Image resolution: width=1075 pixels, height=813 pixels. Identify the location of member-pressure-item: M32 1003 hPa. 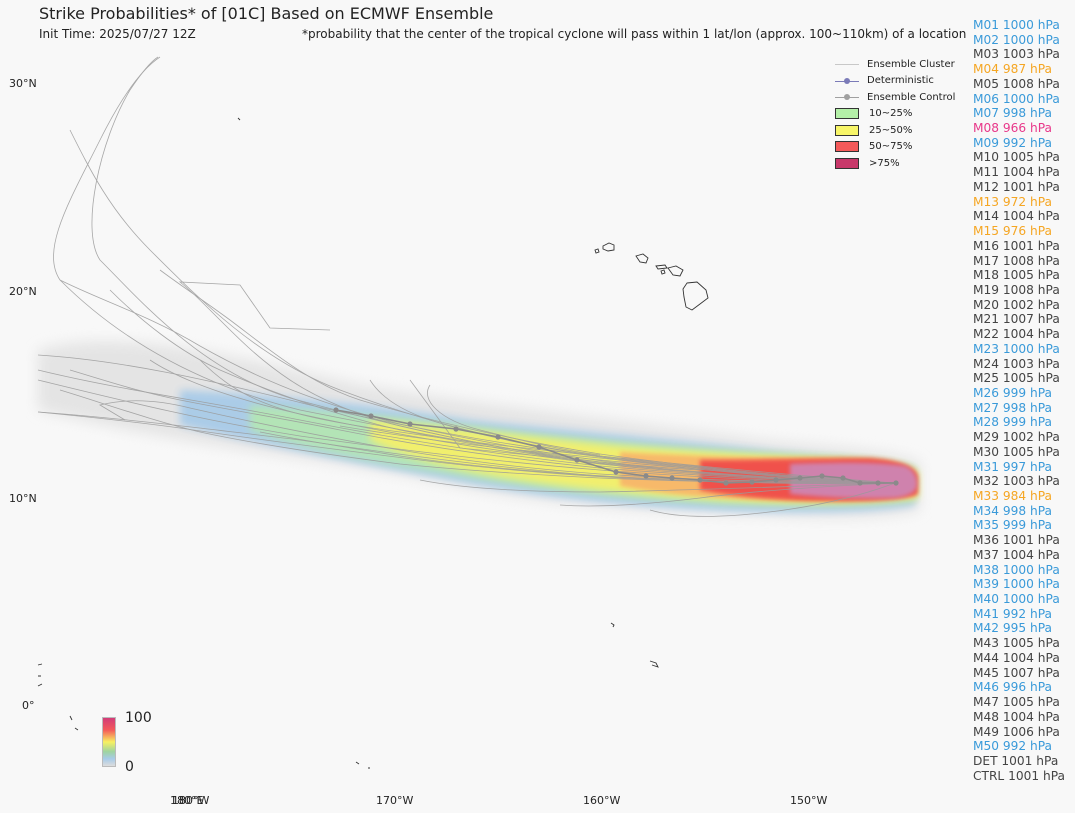
(1016, 481).